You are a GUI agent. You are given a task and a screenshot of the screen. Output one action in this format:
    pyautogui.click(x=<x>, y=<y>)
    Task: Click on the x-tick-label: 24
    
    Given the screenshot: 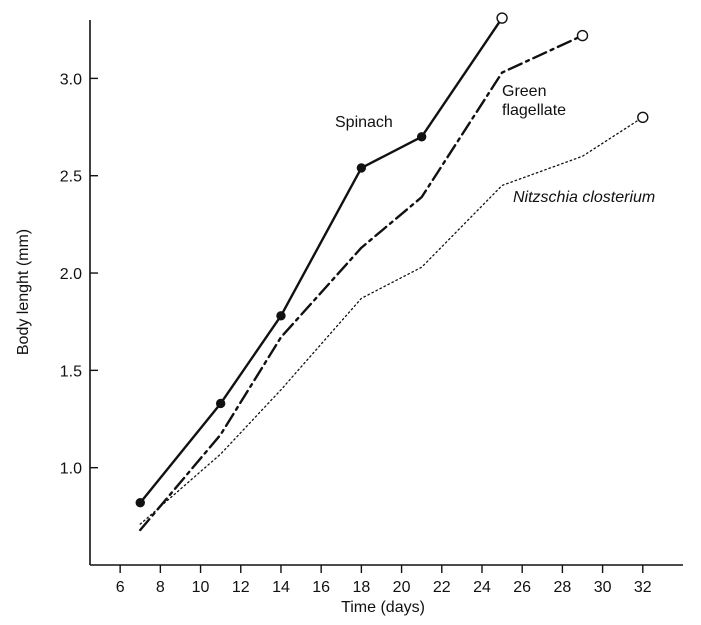 What is the action you would take?
    pyautogui.click(x=482, y=587)
    